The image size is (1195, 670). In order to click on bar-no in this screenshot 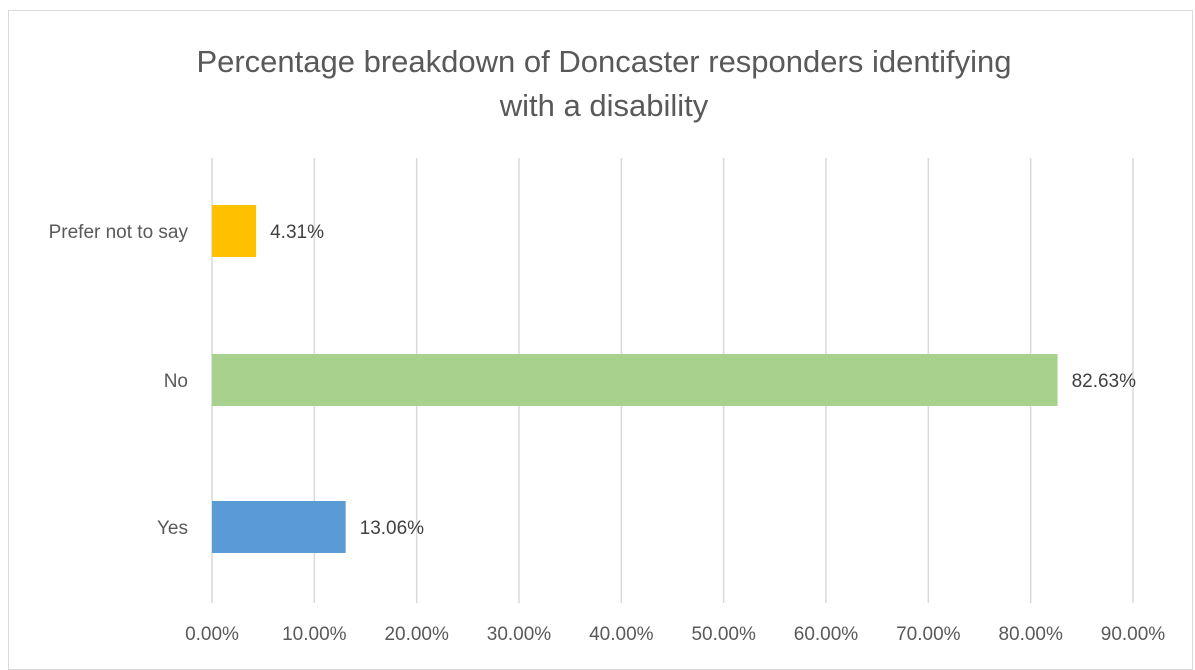, I will do `click(635, 380)`.